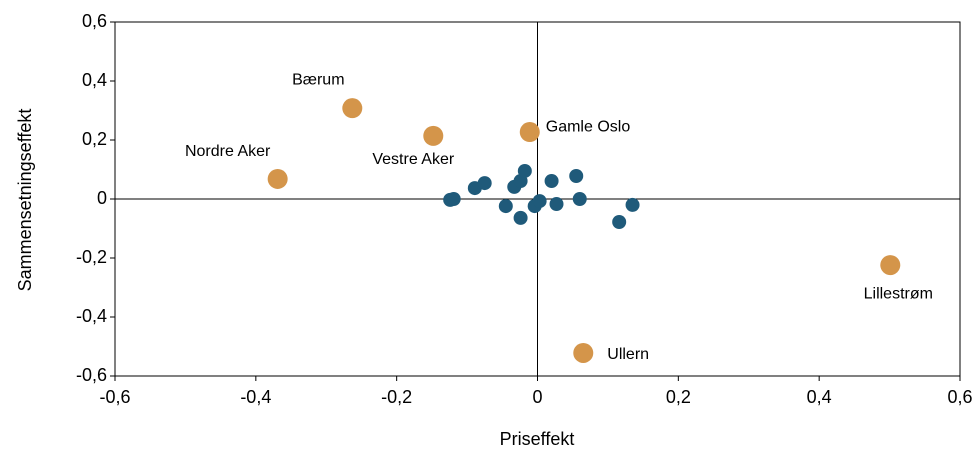 The height and width of the screenshot is (461, 977). I want to click on point-label: Nordre Aker, so click(228, 151).